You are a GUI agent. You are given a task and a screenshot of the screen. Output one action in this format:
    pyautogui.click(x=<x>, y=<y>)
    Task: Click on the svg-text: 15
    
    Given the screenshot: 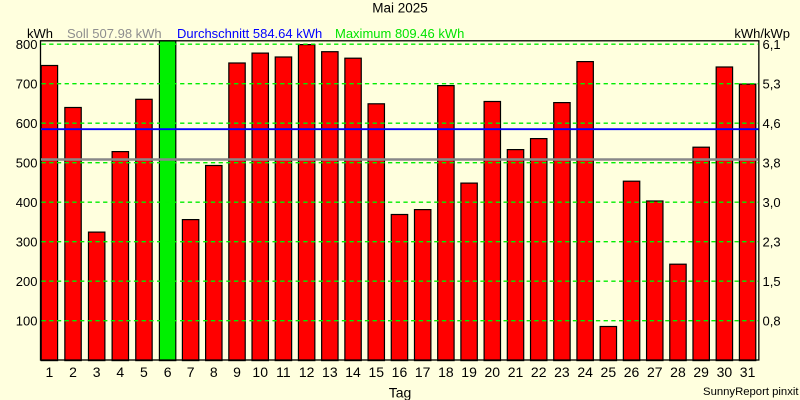 What is the action you would take?
    pyautogui.click(x=376, y=372)
    